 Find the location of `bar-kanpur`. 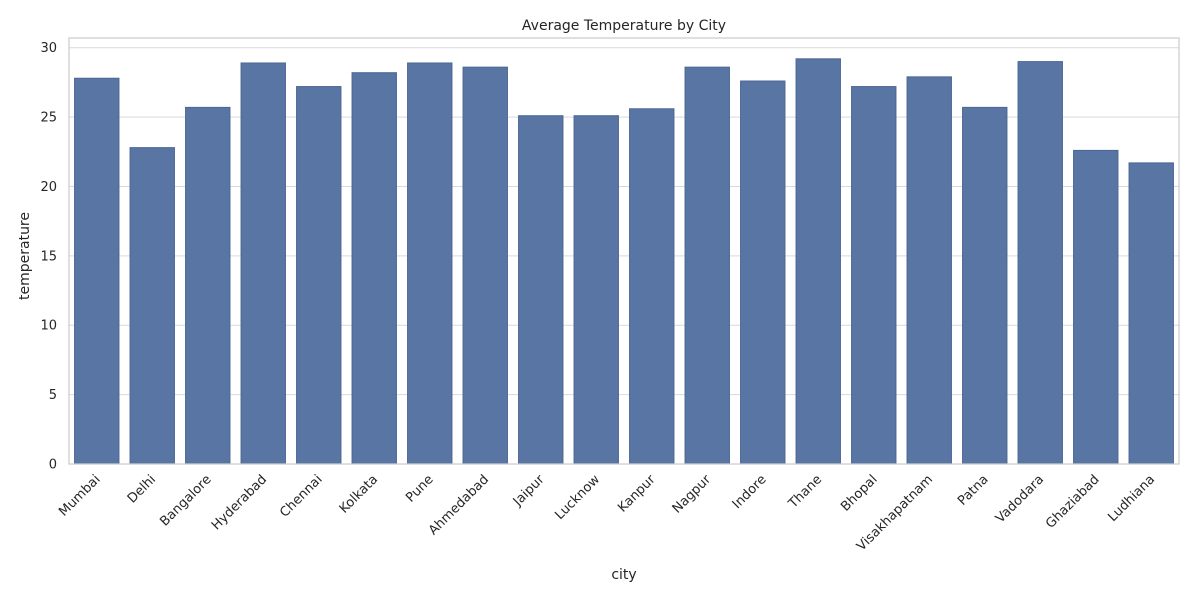

bar-kanpur is located at coordinates (652, 286).